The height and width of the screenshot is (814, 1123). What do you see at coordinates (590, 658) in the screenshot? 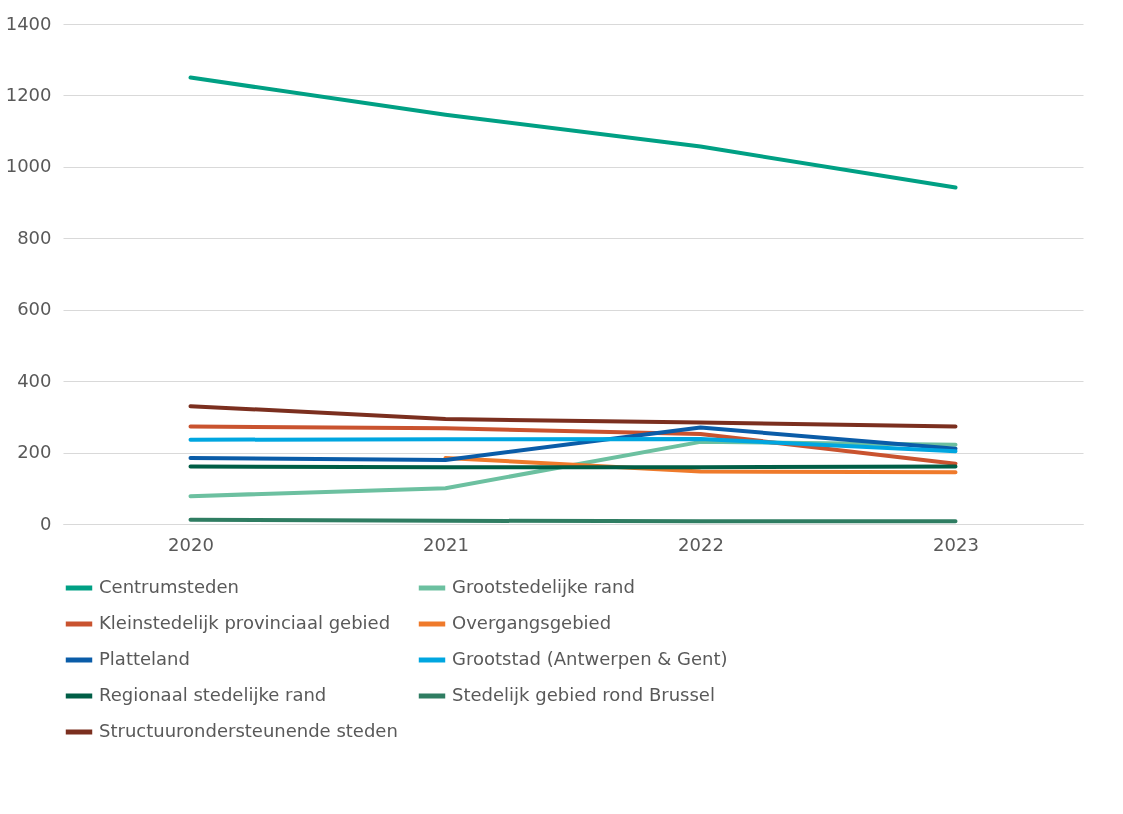
I see `legend-label: Grootstad (Antwerpen & Gent)` at bounding box center [590, 658].